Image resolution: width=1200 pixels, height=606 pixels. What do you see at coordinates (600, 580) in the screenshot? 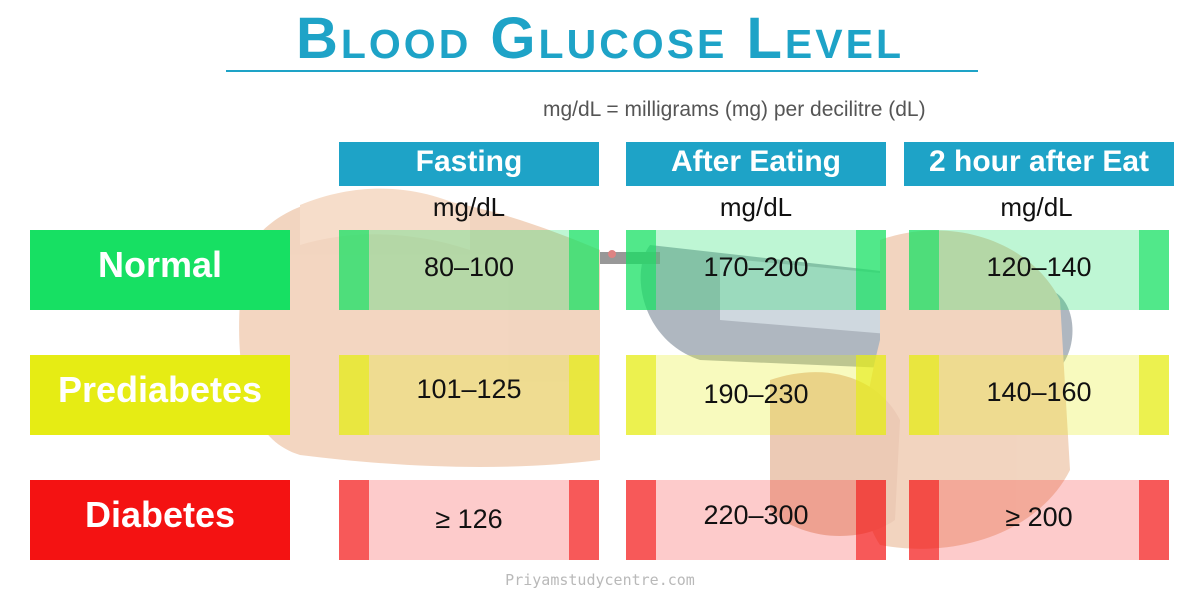
I see `watermark-footer: Priyamstudycentre.com` at bounding box center [600, 580].